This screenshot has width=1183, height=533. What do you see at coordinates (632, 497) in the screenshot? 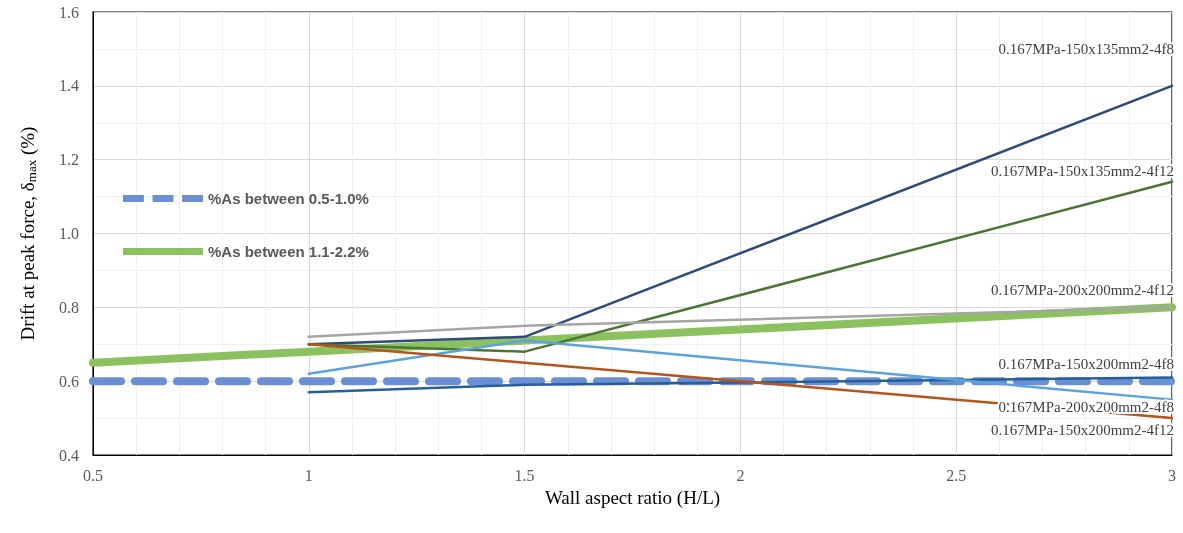
I see `x-axis-title: Wall aspect ratio (H/L)` at bounding box center [632, 497].